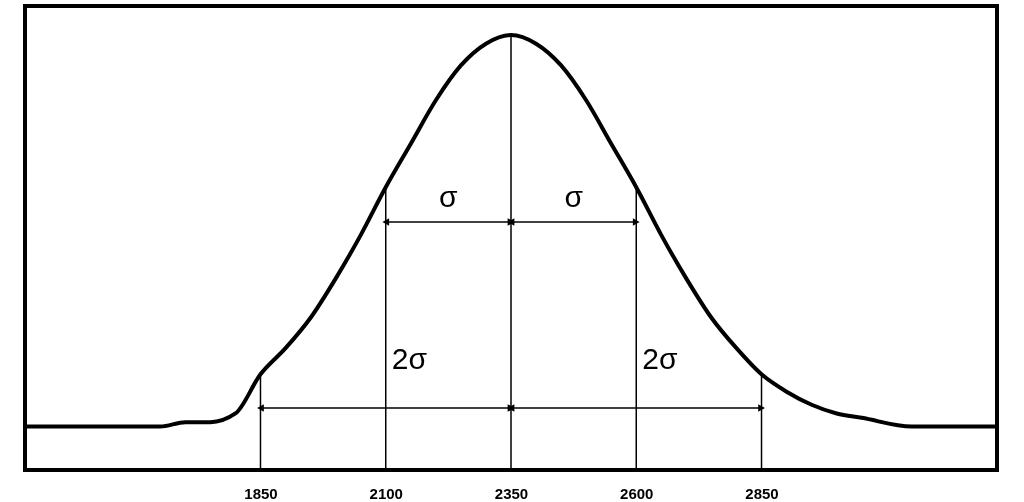 Image resolution: width=1024 pixels, height=502 pixels. Describe the element at coordinates (261, 493) in the screenshot. I see `x-tick-label: 1850` at that location.